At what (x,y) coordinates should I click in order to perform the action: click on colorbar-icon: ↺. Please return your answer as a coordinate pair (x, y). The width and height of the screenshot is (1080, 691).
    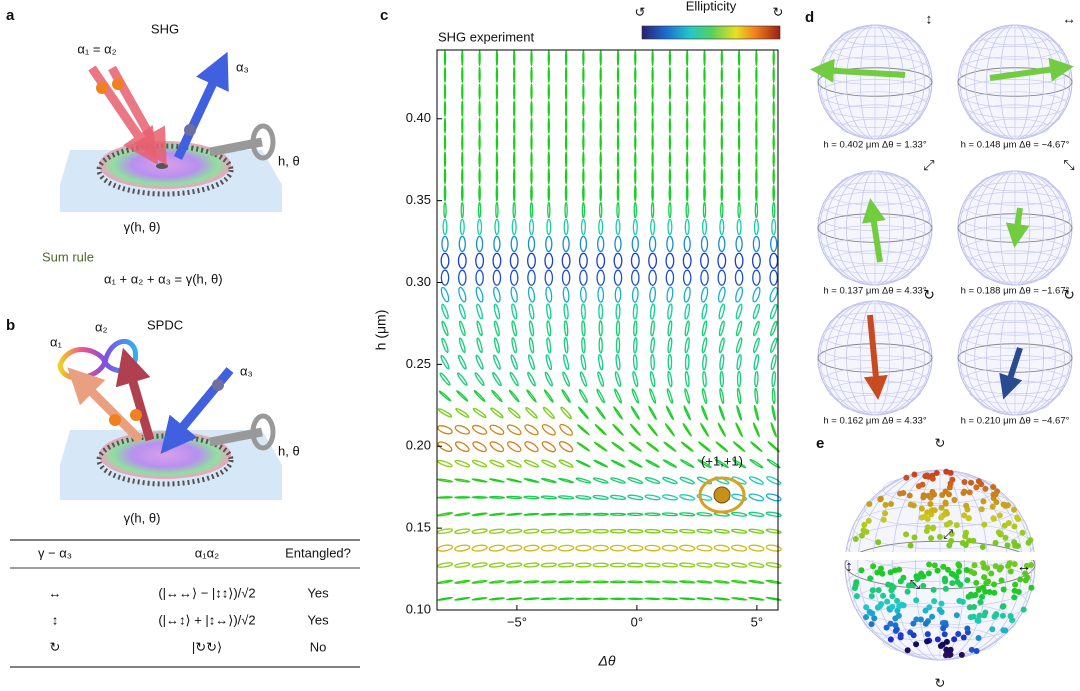
    Looking at the image, I should click on (640, 11).